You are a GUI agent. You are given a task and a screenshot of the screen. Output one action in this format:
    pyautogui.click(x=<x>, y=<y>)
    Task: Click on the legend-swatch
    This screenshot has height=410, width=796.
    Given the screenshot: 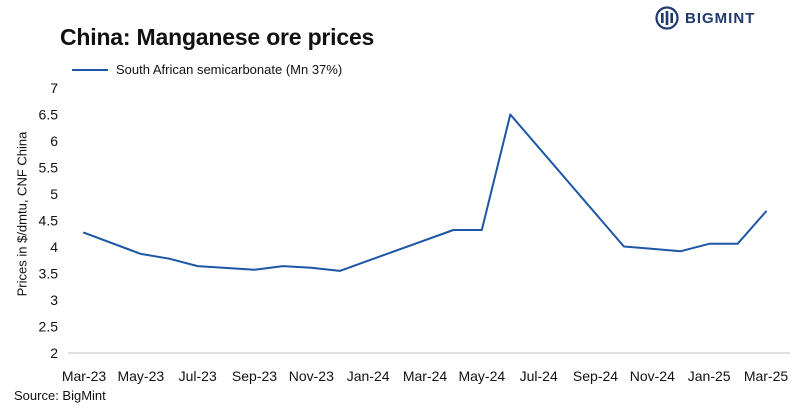 What is the action you would take?
    pyautogui.click(x=90, y=69)
    